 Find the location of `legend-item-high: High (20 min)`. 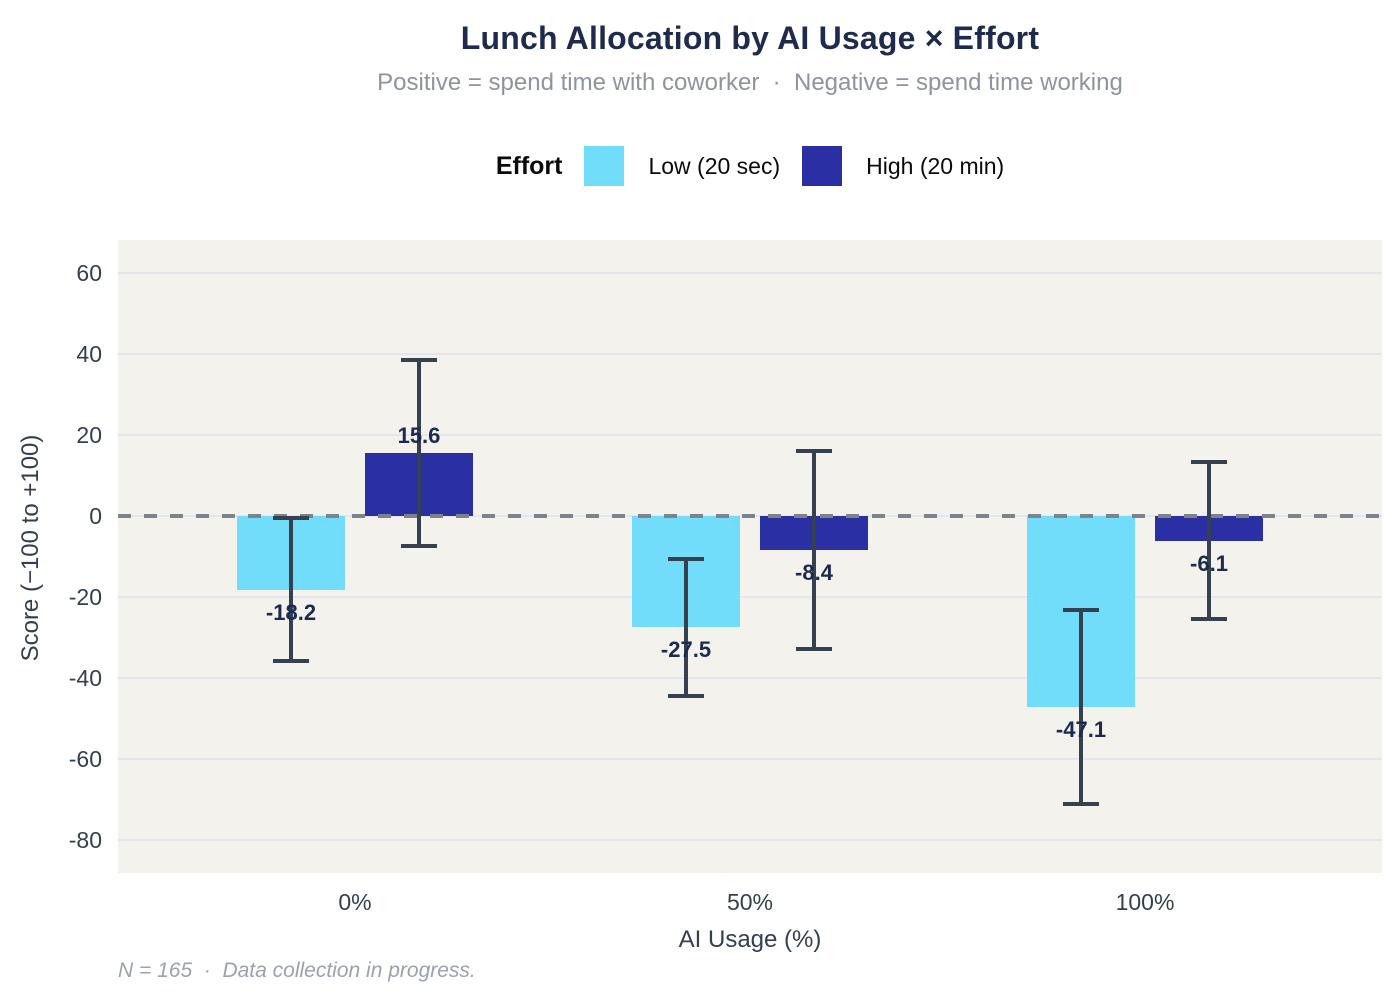

legend-item-high: High (20 min) is located at coordinates (903, 166).